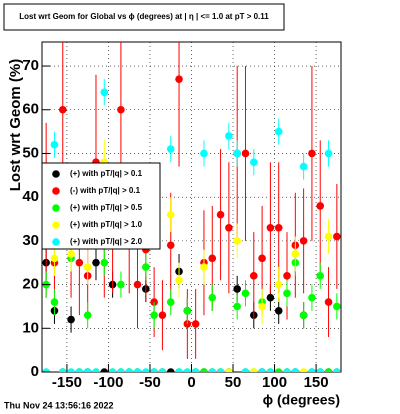 The height and width of the screenshot is (414, 400). What do you see at coordinates (30, 65) in the screenshot?
I see `y-tick-label: 70` at bounding box center [30, 65].